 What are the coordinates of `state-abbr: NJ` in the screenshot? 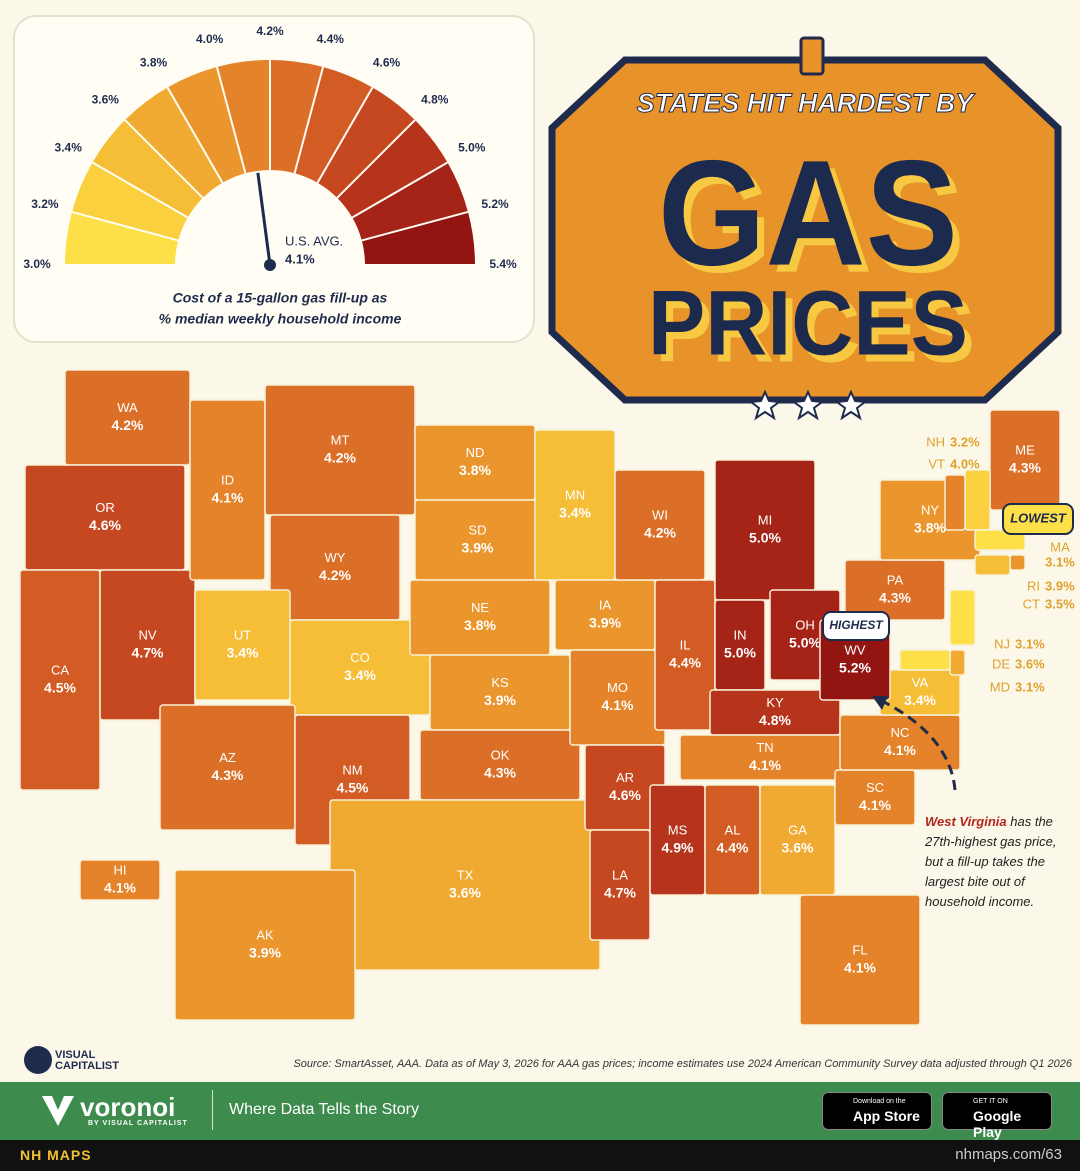 It's located at (1002, 643).